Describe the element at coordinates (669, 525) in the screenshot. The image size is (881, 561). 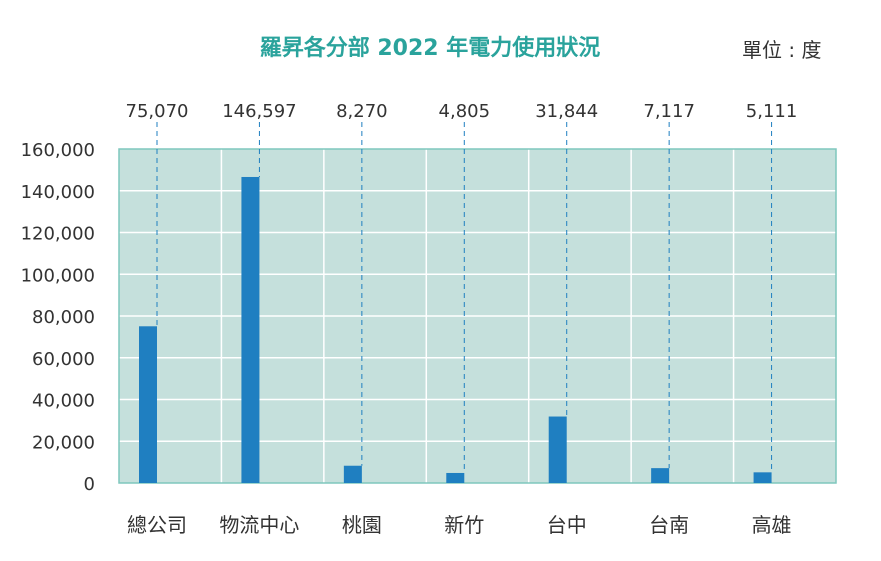
I see `category-label: 台南` at that location.